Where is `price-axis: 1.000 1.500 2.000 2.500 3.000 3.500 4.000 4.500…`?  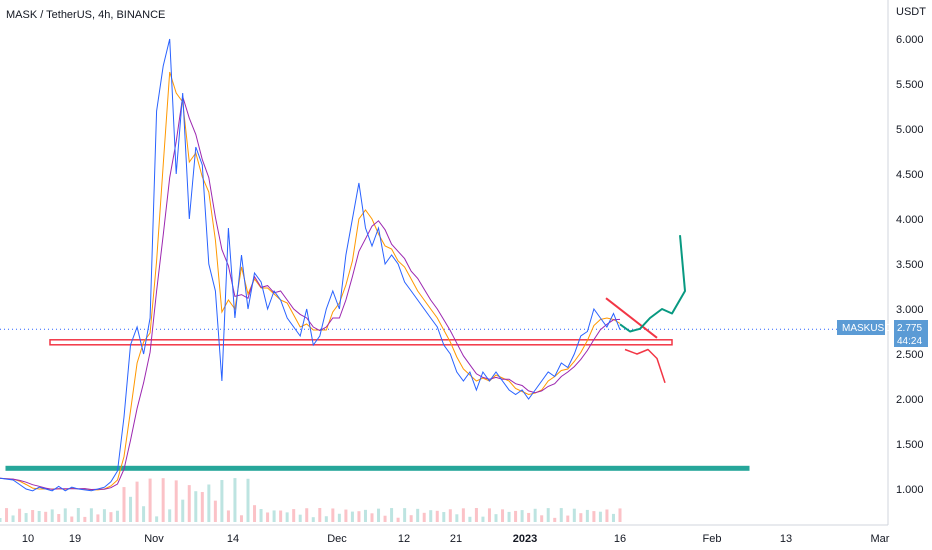
price-axis: 1.000 1.500 2.000 2.500 3.000 3.500 4.000 4.500… is located at coordinates (910, 265).